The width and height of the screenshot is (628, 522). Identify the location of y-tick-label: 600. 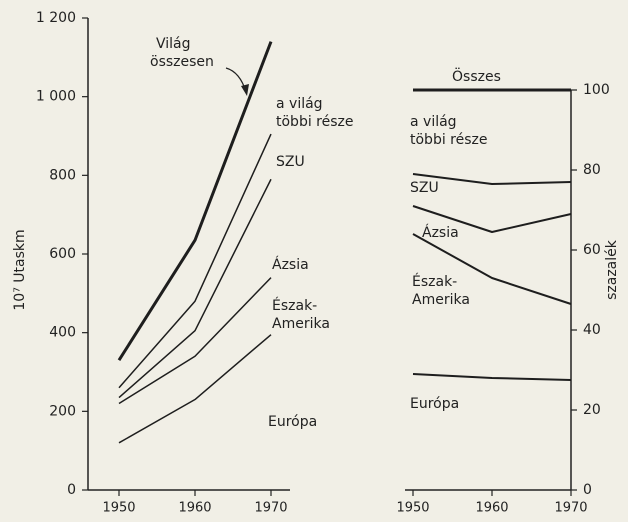
(62, 254).